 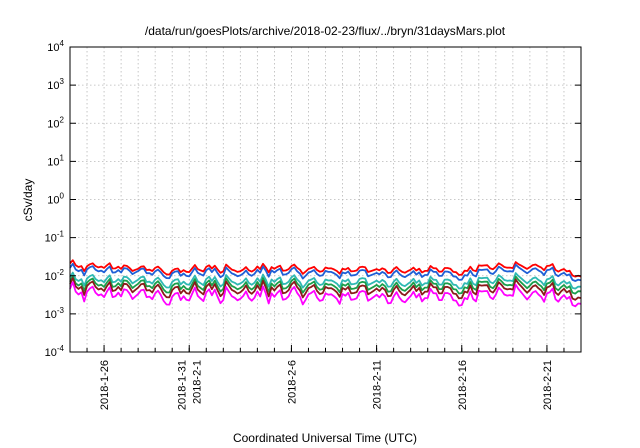 What do you see at coordinates (55, 160) in the screenshot?
I see `y-tick-label: 10¹` at bounding box center [55, 160].